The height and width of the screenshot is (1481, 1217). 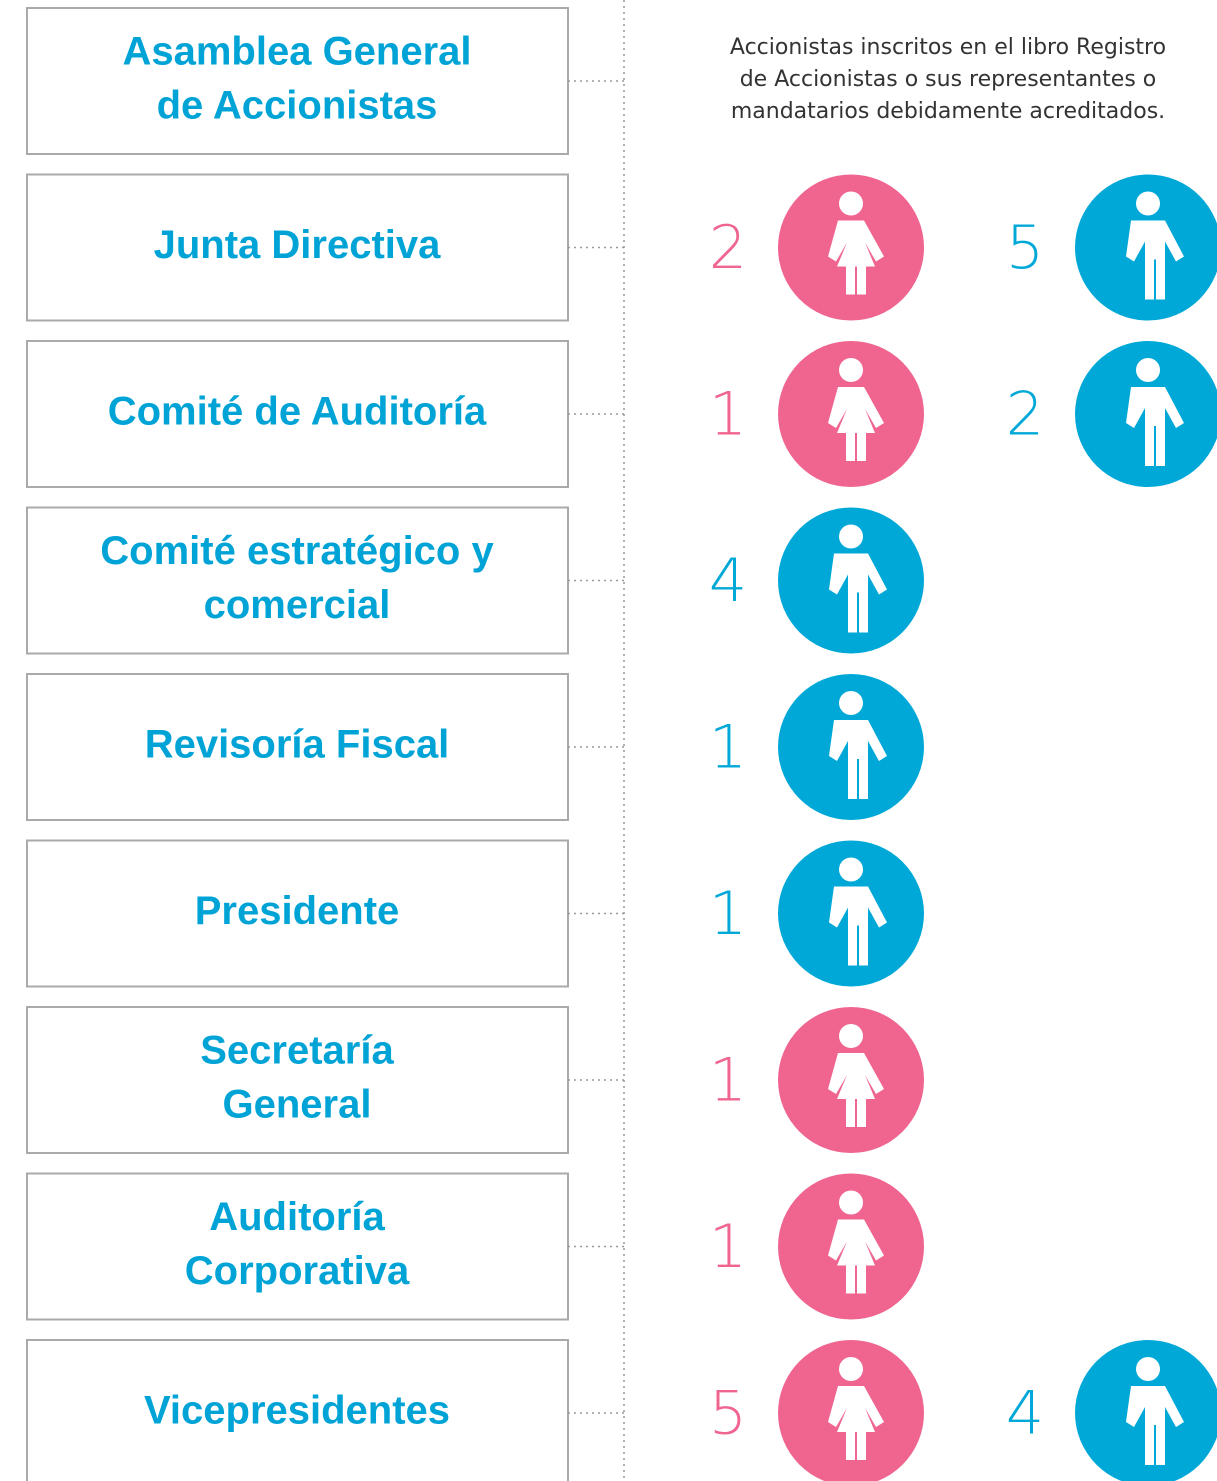 What do you see at coordinates (297, 106) in the screenshot?
I see `role-label: de Accionistas` at bounding box center [297, 106].